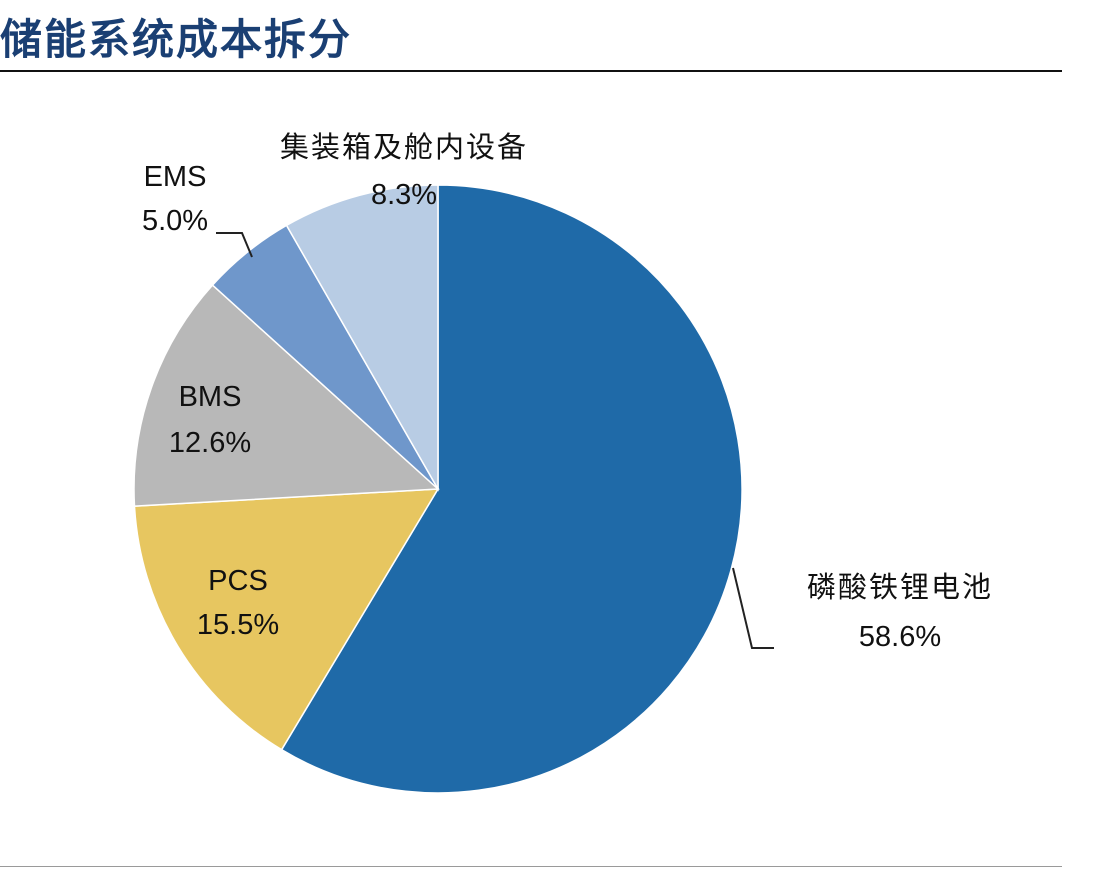  I want to click on slice-label-ems: EMS, so click(175, 177).